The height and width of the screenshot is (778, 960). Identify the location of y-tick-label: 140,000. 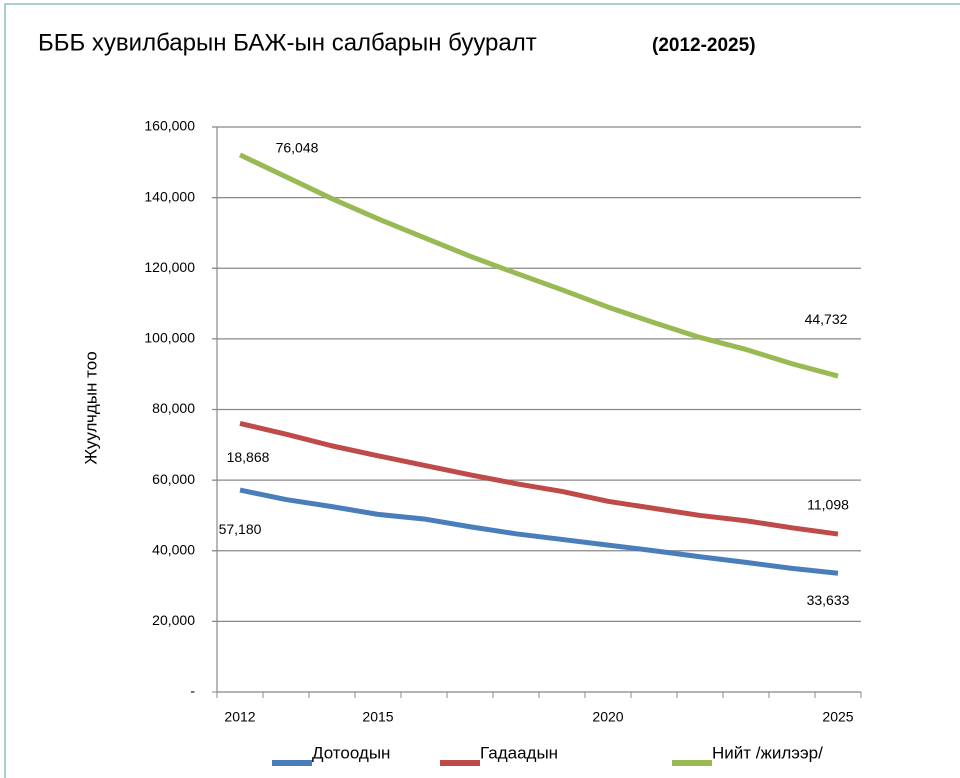
(169, 196).